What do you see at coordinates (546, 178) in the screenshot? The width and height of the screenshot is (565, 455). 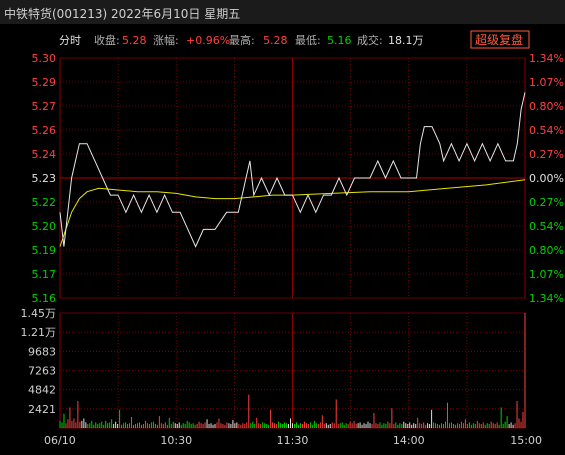 I see `percent-tick-right: 0.00%` at bounding box center [546, 178].